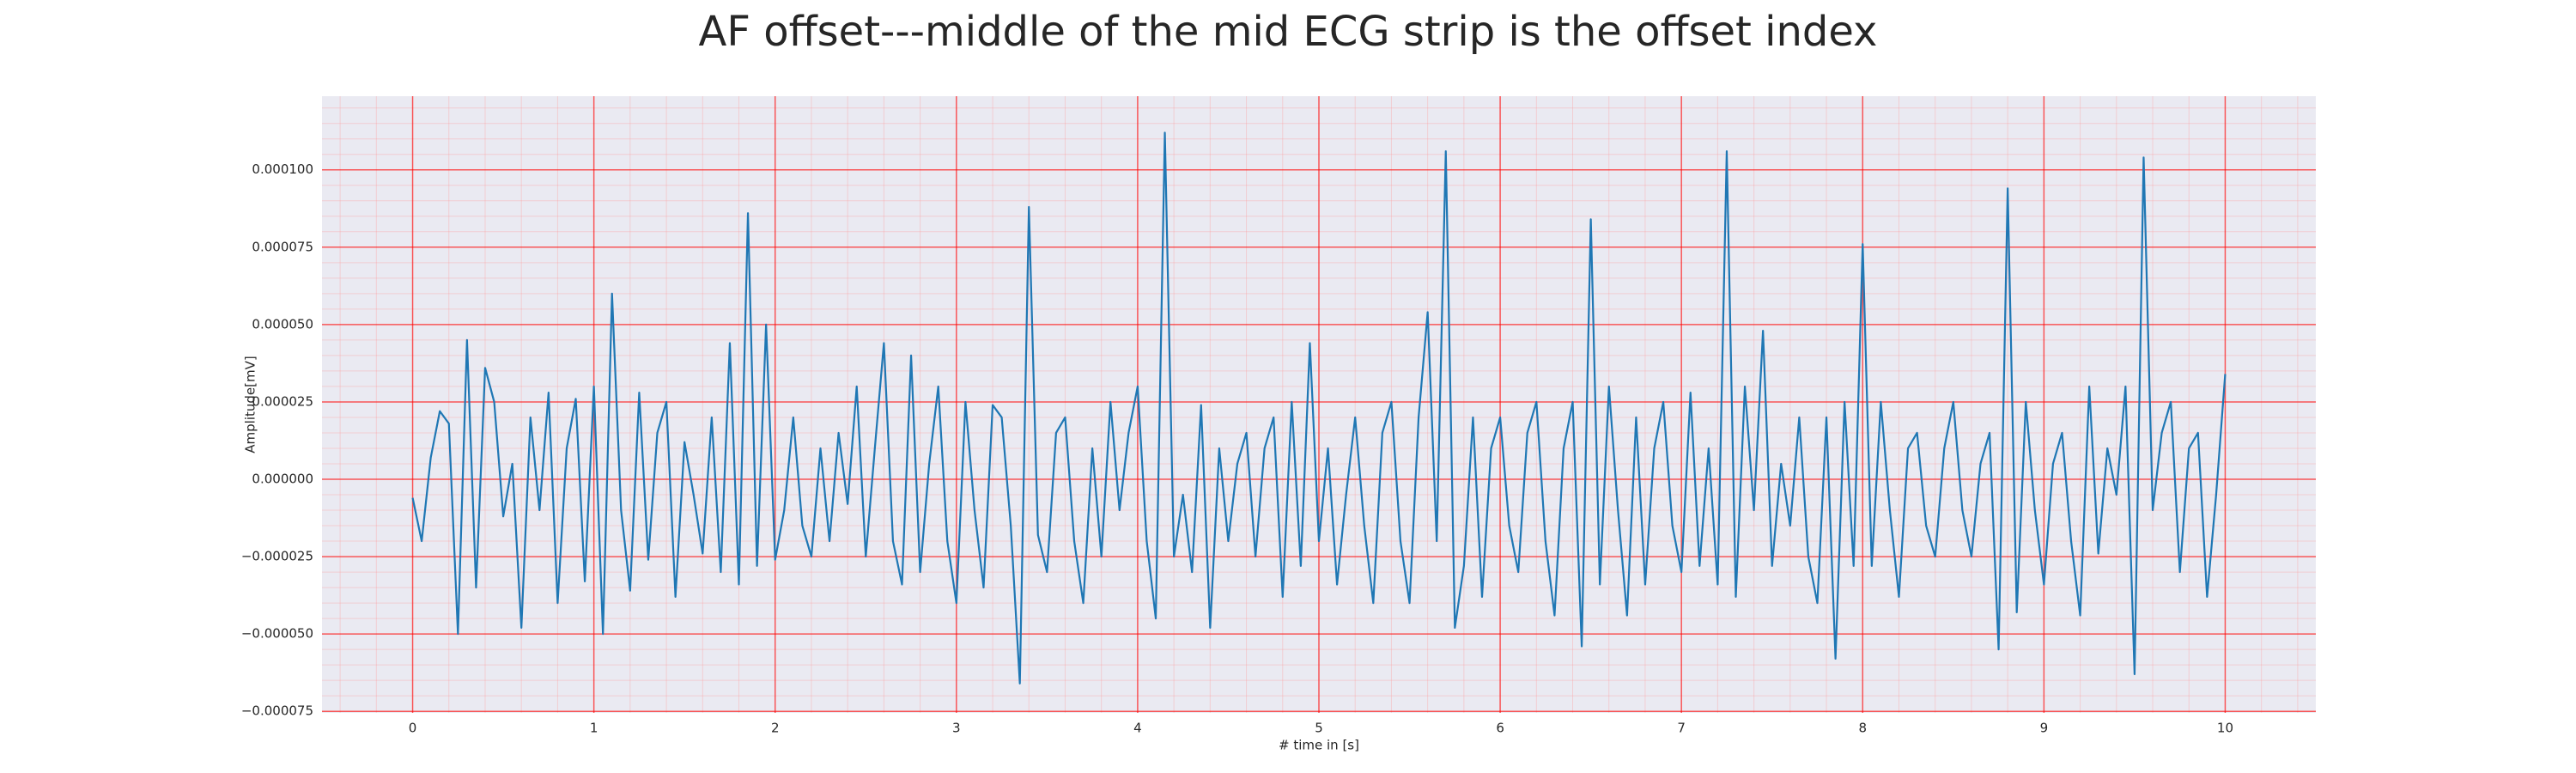  Describe the element at coordinates (1863, 728) in the screenshot. I see `x-tick-label: 8` at that location.